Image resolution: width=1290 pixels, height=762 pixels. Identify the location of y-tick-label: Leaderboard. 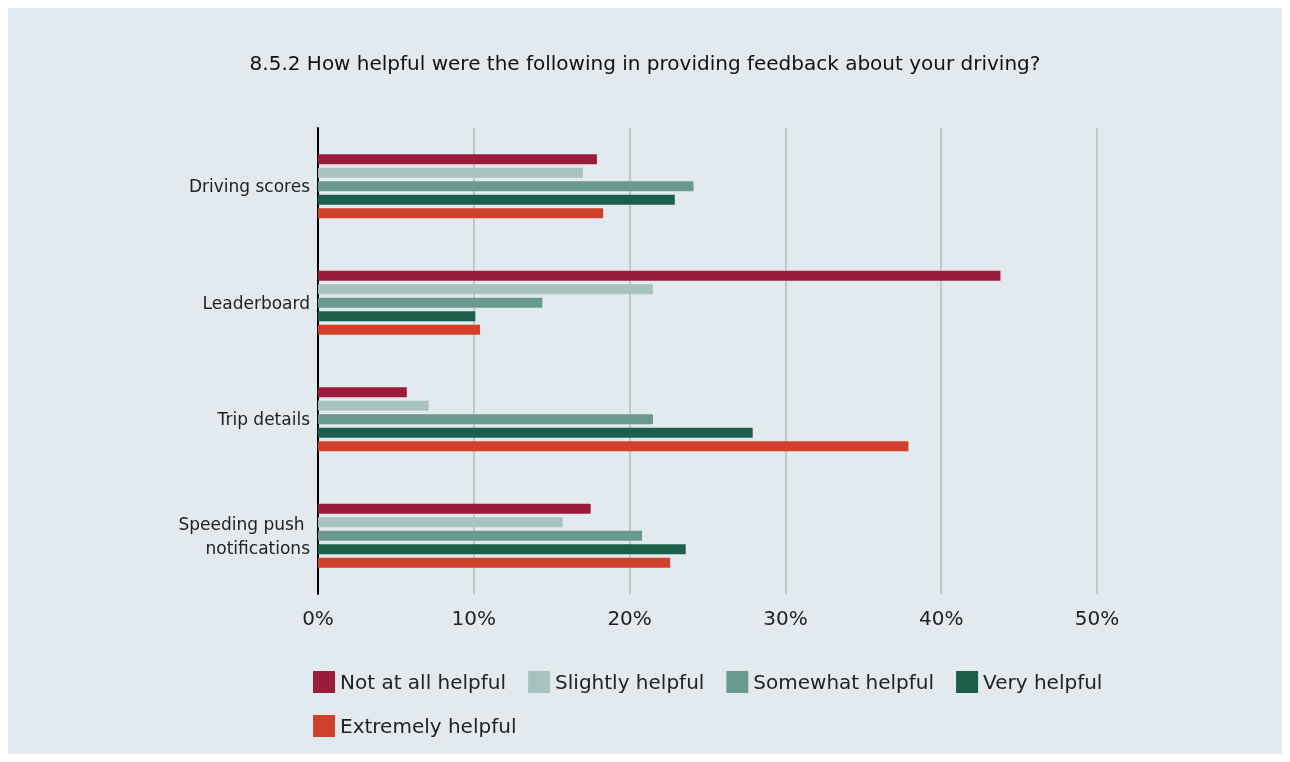
(256, 302).